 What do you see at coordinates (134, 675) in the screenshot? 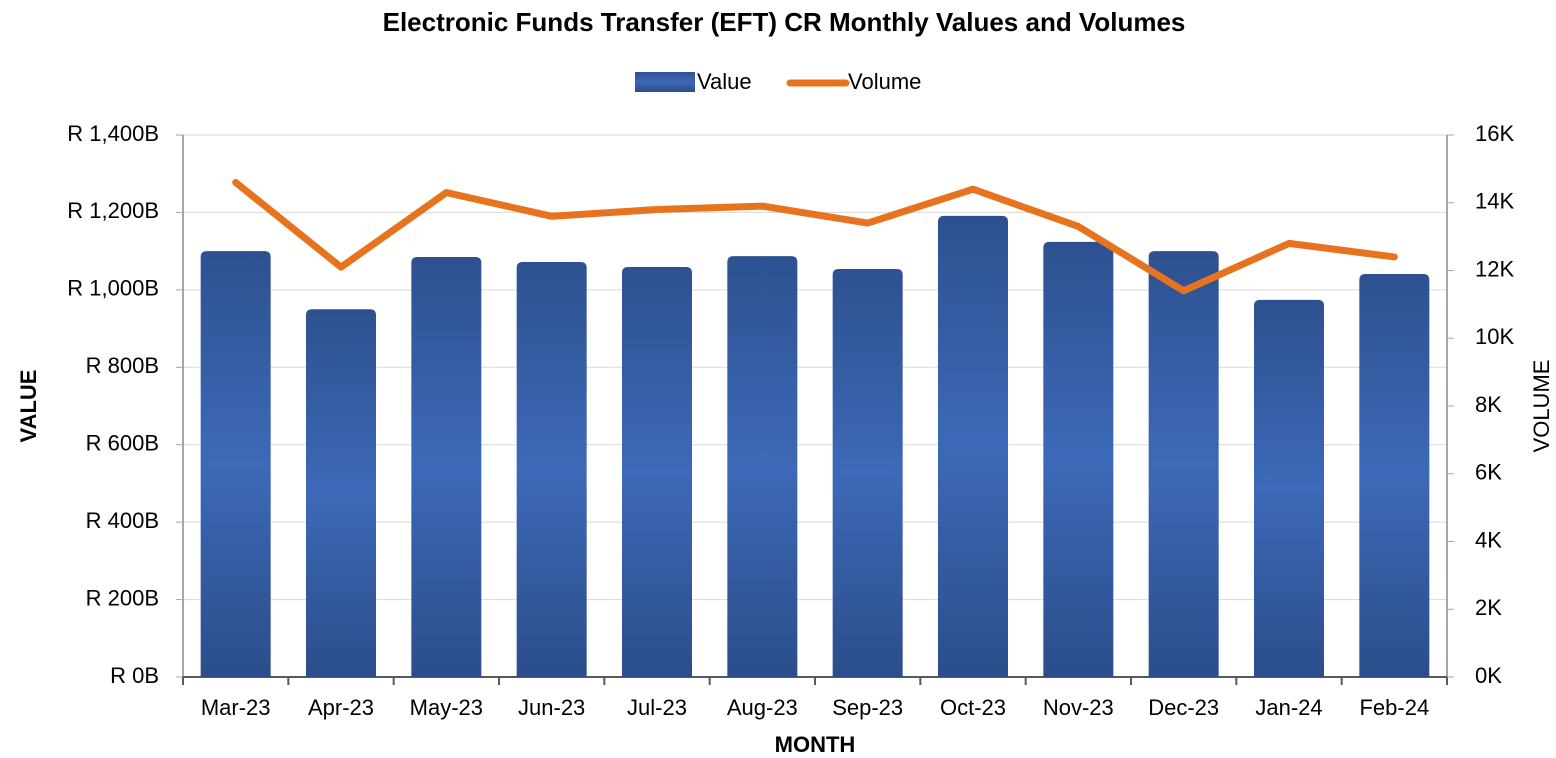
I see `y-tick-label: R 0B` at bounding box center [134, 675].